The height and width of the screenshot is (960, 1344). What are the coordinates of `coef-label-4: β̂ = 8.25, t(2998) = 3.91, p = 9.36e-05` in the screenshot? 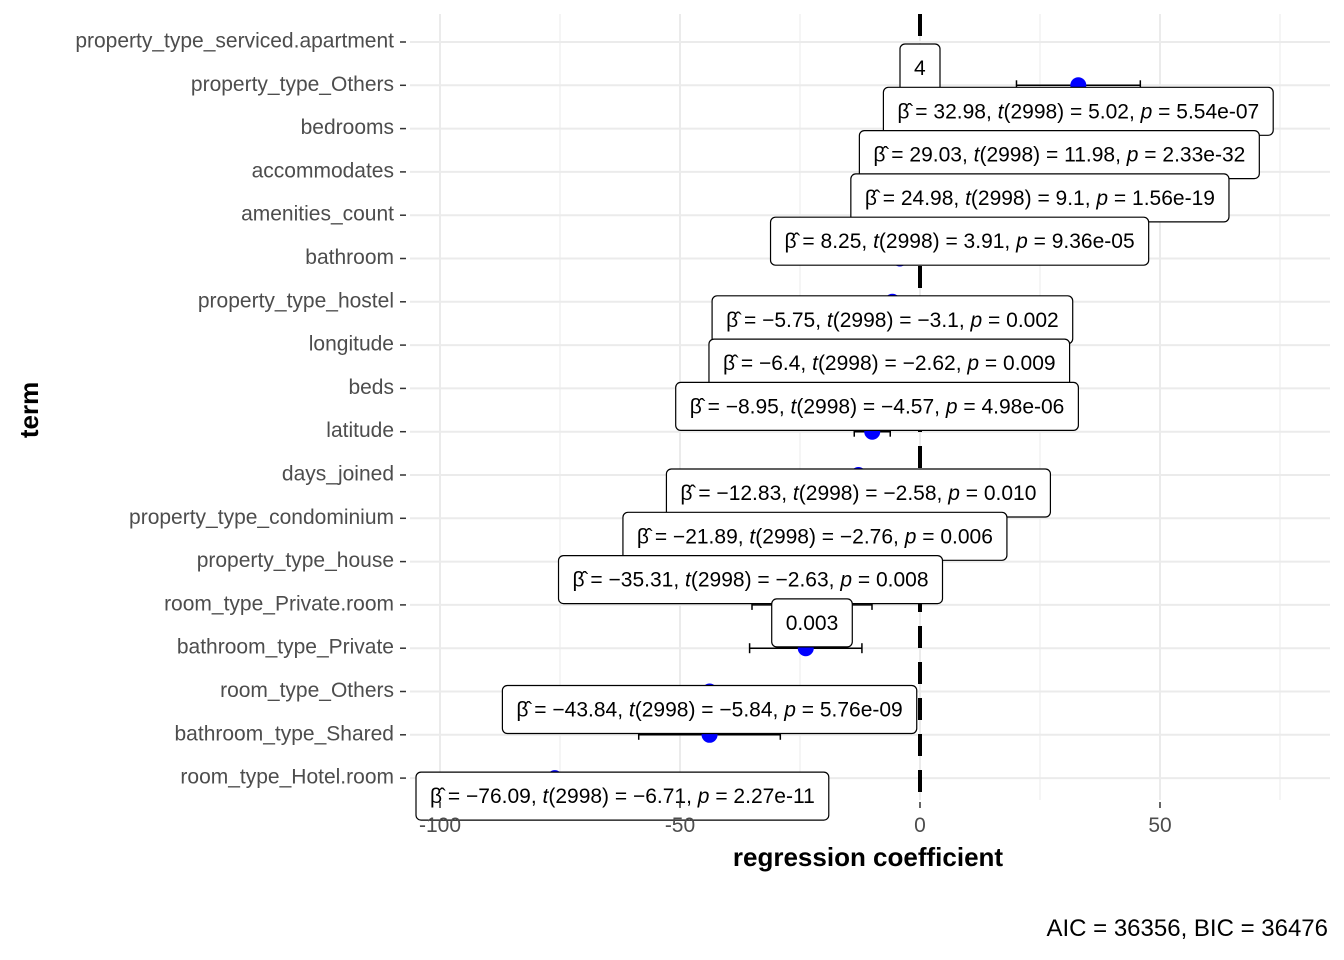 It's located at (959, 241).